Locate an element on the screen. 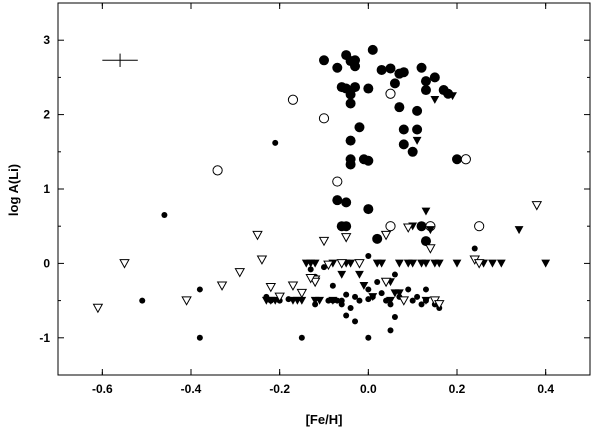 The image size is (600, 436). y-axis-title: log A(Li) is located at coordinates (13, 190).